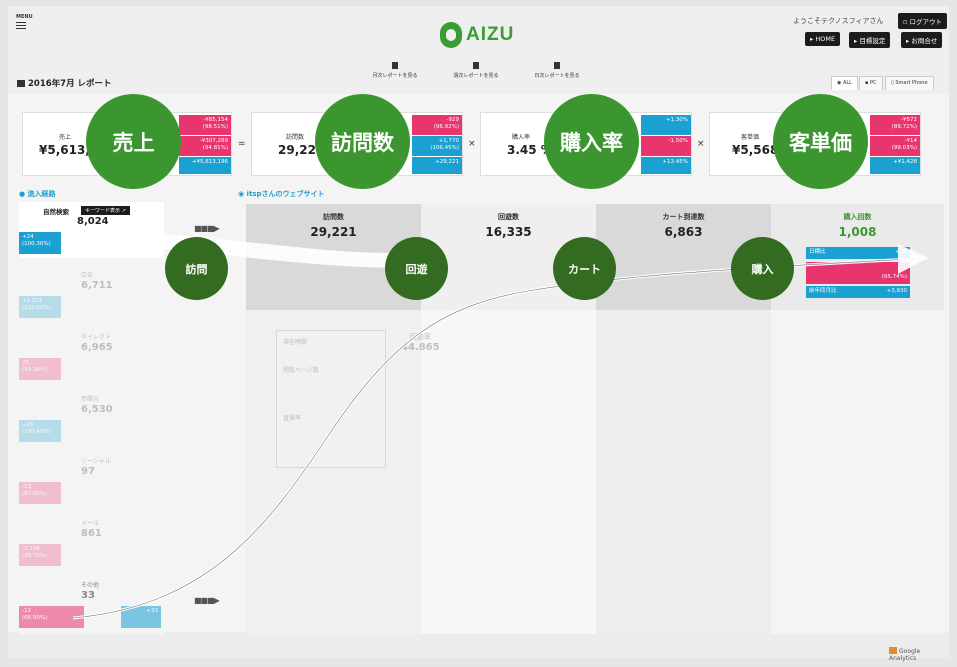  Describe the element at coordinates (40, 493) in the screenshot. I see `source-goal-badge: -13 (87.00%)` at that location.